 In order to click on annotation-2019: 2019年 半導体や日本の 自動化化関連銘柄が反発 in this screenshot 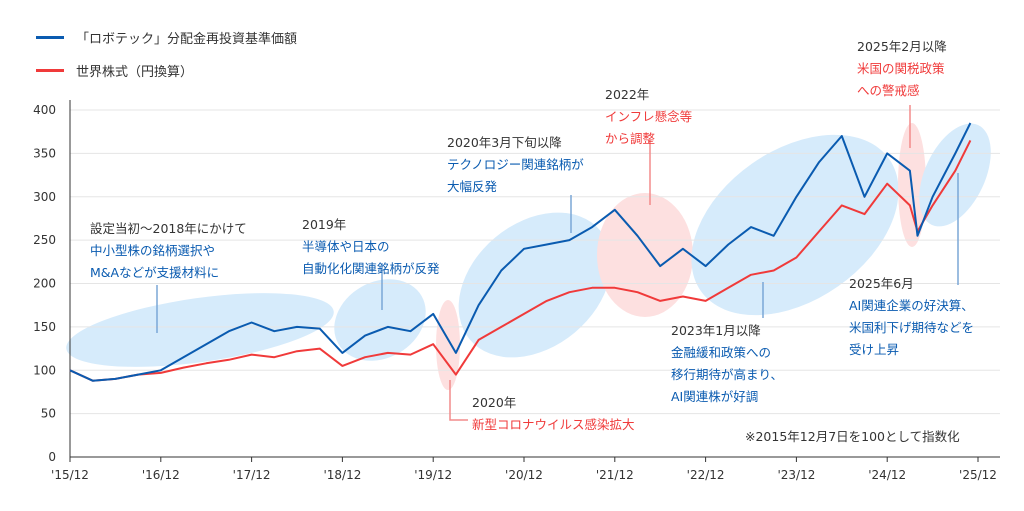, I will do `click(371, 247)`.